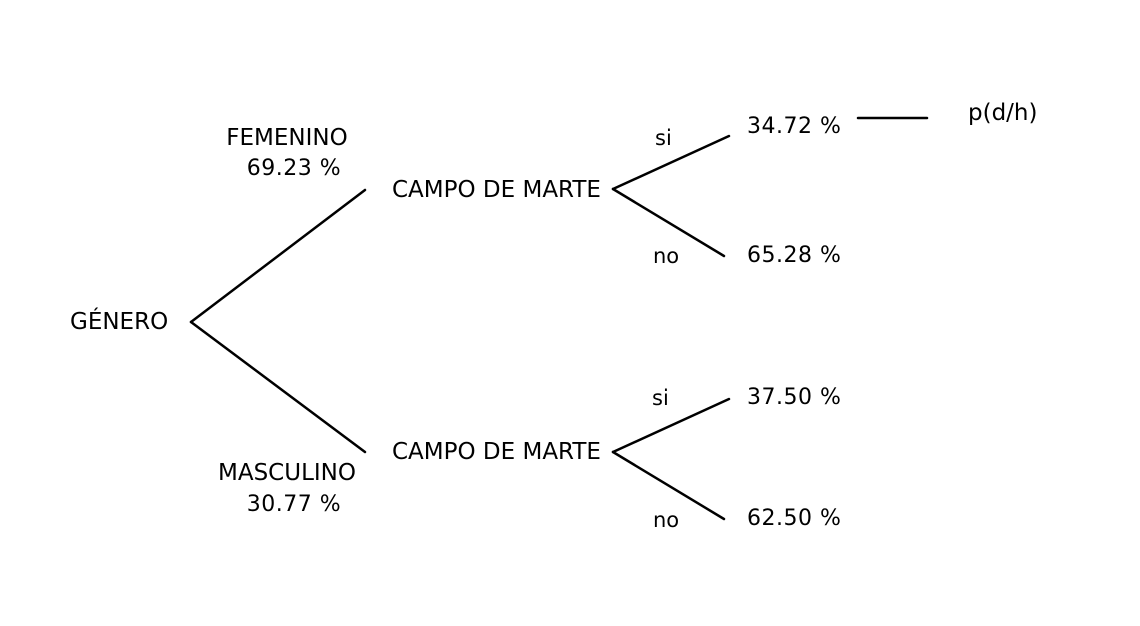 The image size is (1140, 626). I want to click on node-masculino-campo-de-marte: CAMPO DE MARTE, so click(496, 452).